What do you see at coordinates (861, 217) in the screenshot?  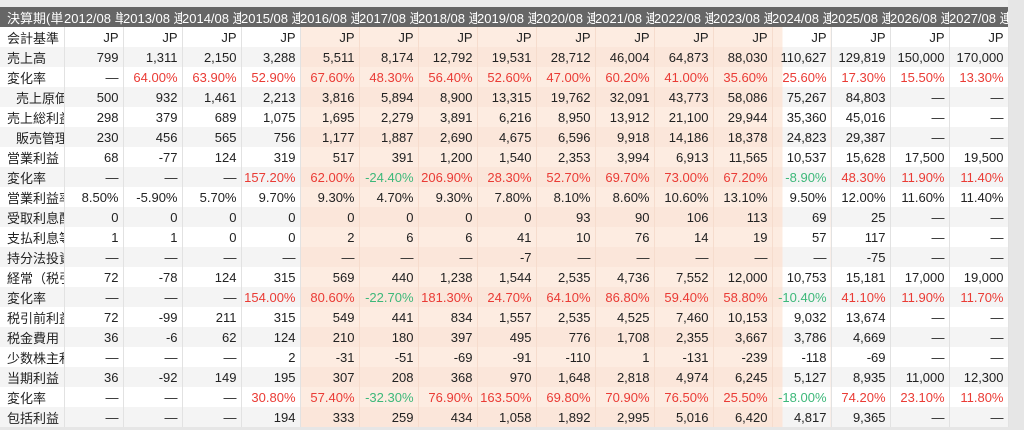 I see `data-cell: 25` at bounding box center [861, 217].